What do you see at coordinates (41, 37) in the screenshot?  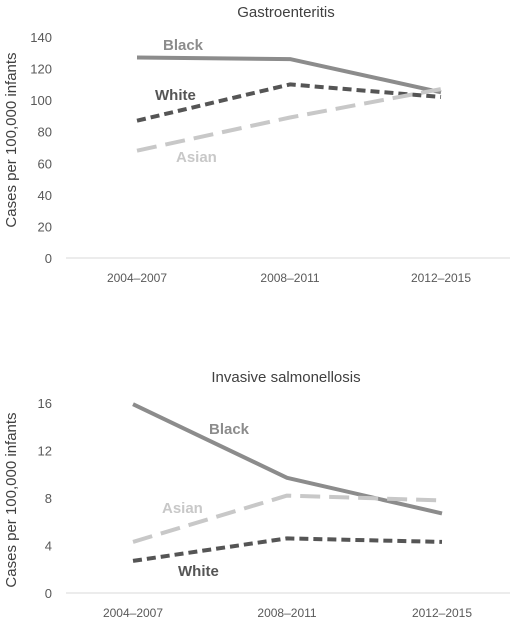 I see `y-tick-label: 140` at bounding box center [41, 37].